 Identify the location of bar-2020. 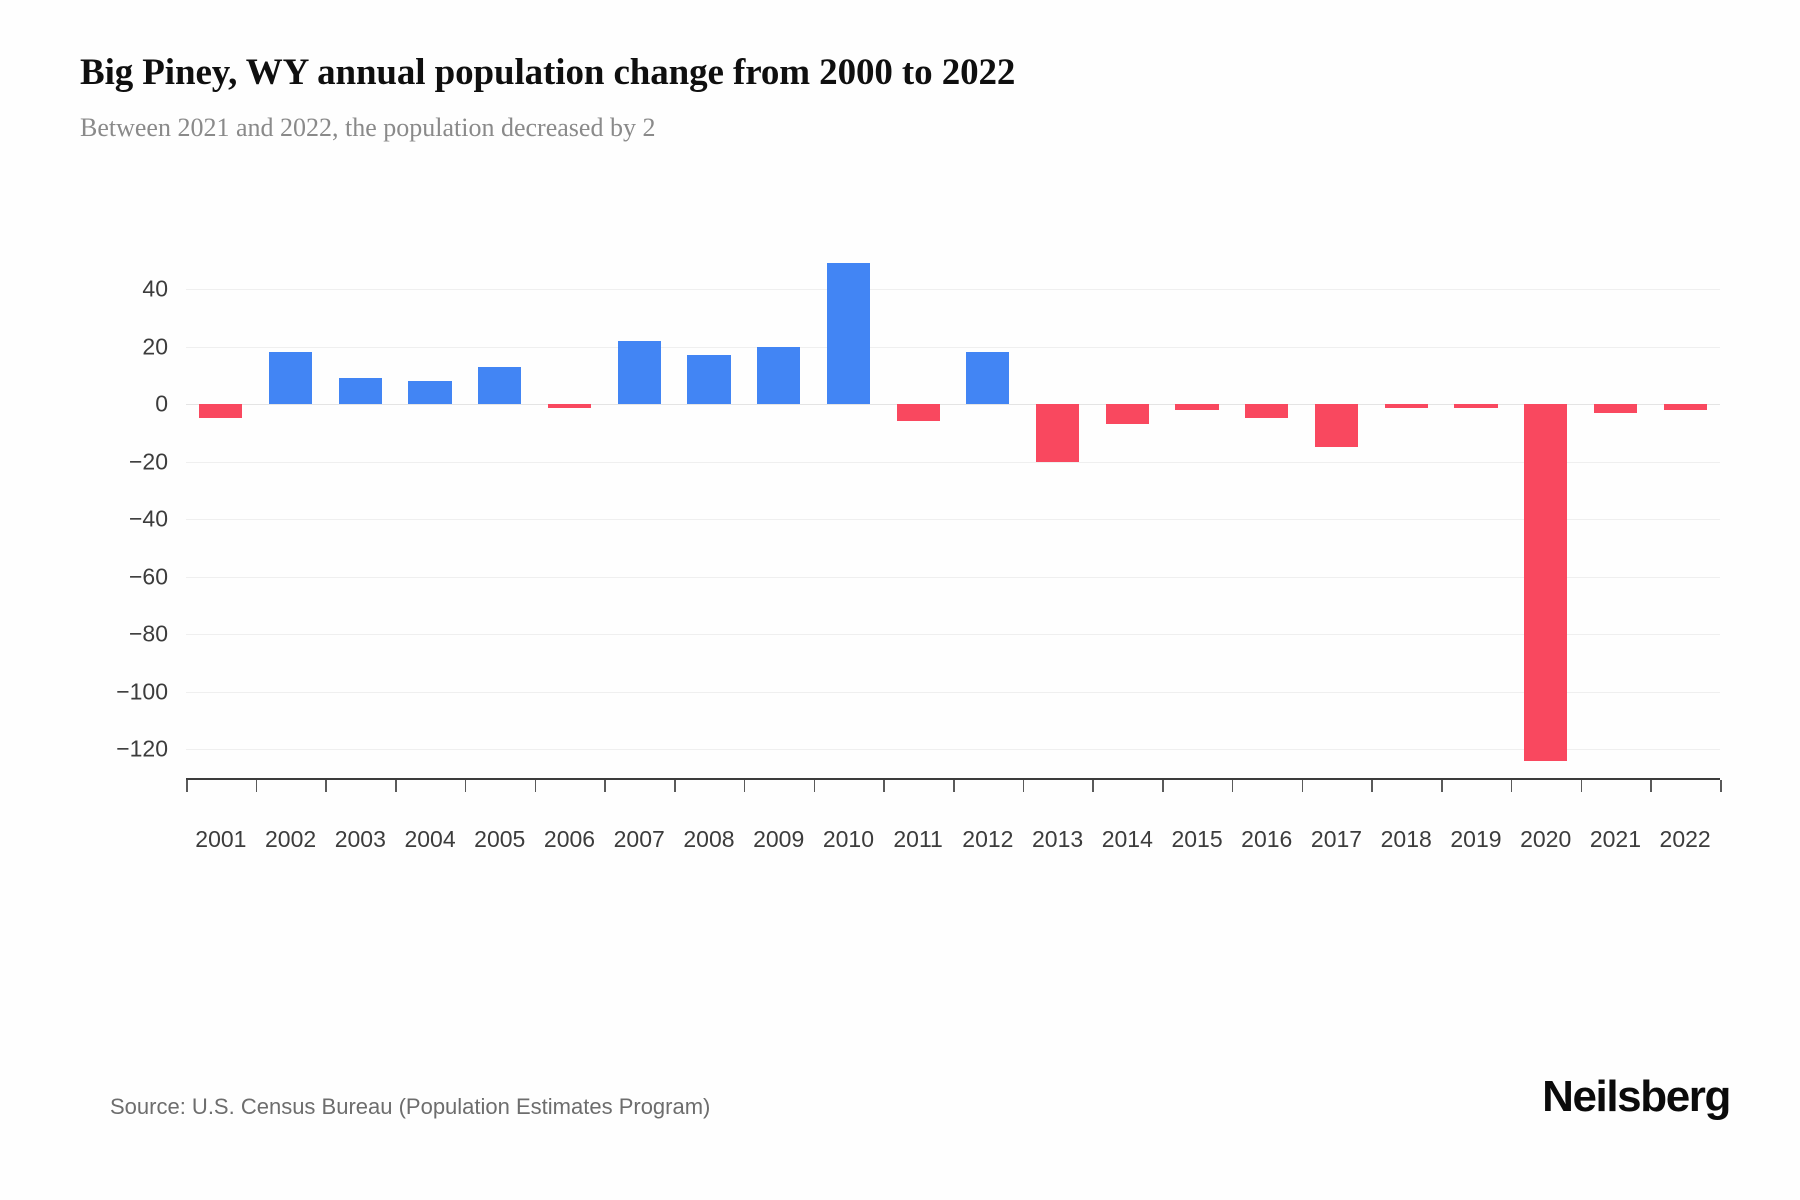
(1546, 582).